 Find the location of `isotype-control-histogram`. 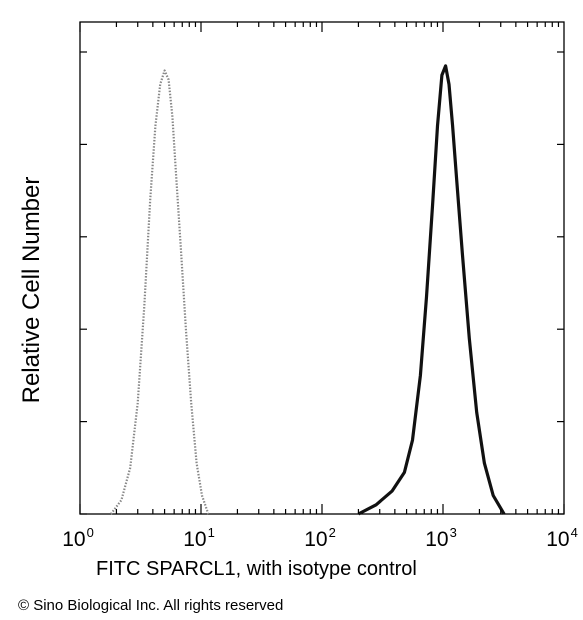

isotype-control-histogram is located at coordinates (160, 292).